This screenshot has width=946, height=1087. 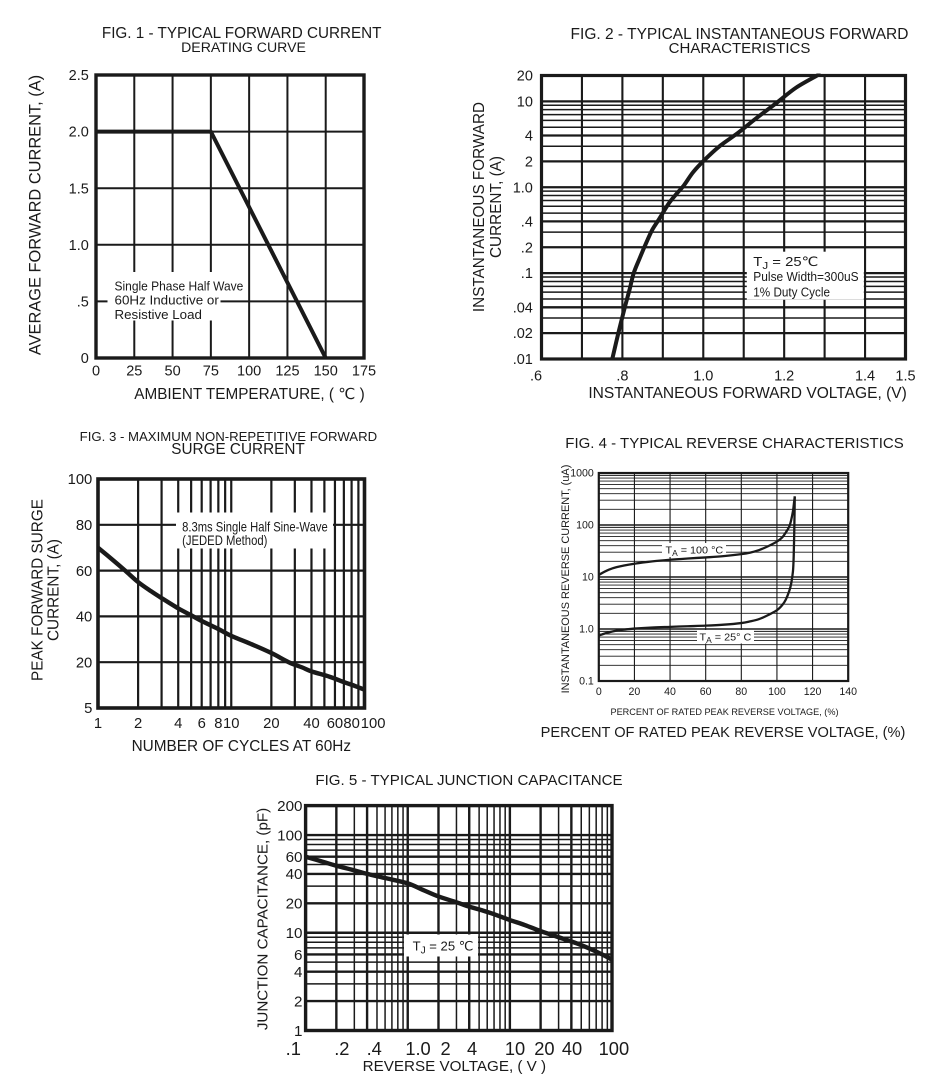 I want to click on curve-junction-capacitance, so click(x=458, y=908).